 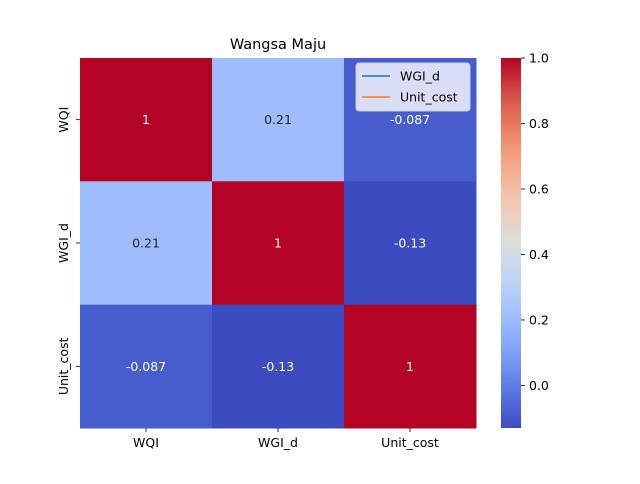 I want to click on chart-title: Wangsa Maju, so click(x=278, y=45).